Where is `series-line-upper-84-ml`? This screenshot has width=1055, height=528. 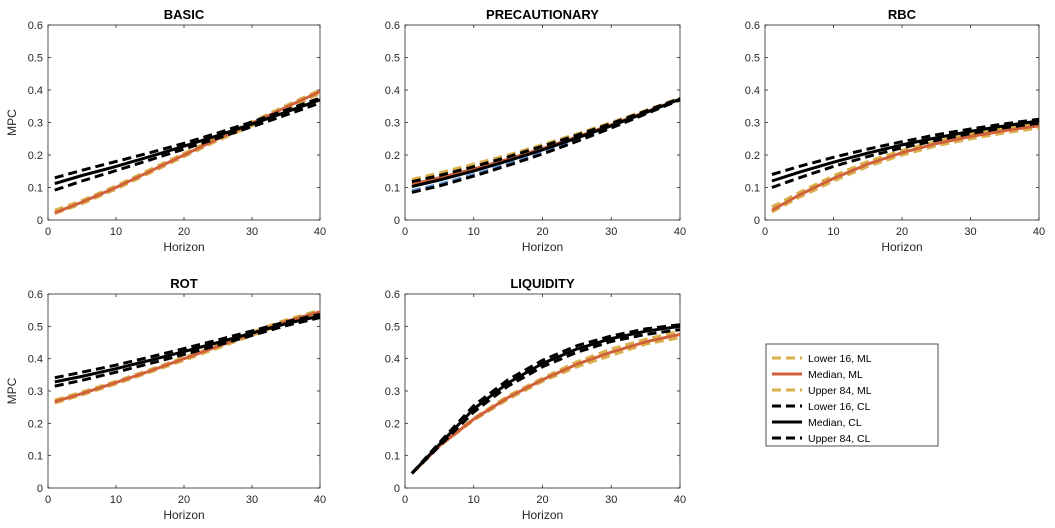
series-line-upper-84-ml is located at coordinates (905, 165).